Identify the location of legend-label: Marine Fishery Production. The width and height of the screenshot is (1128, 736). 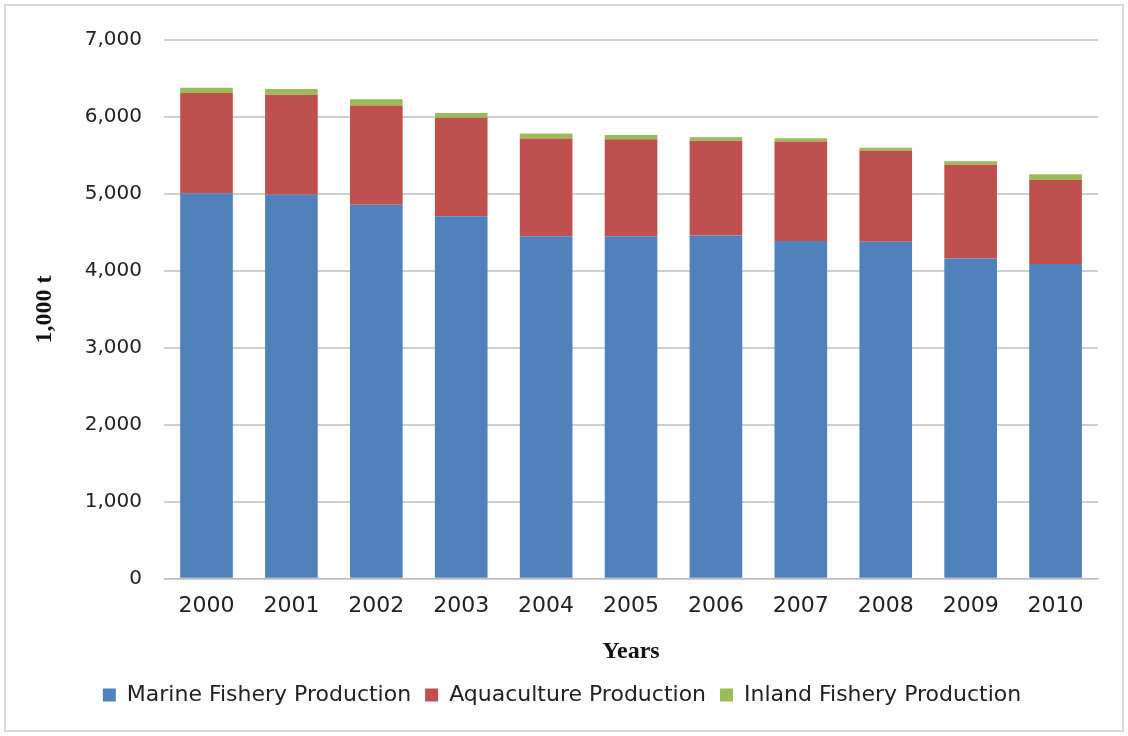
(269, 693).